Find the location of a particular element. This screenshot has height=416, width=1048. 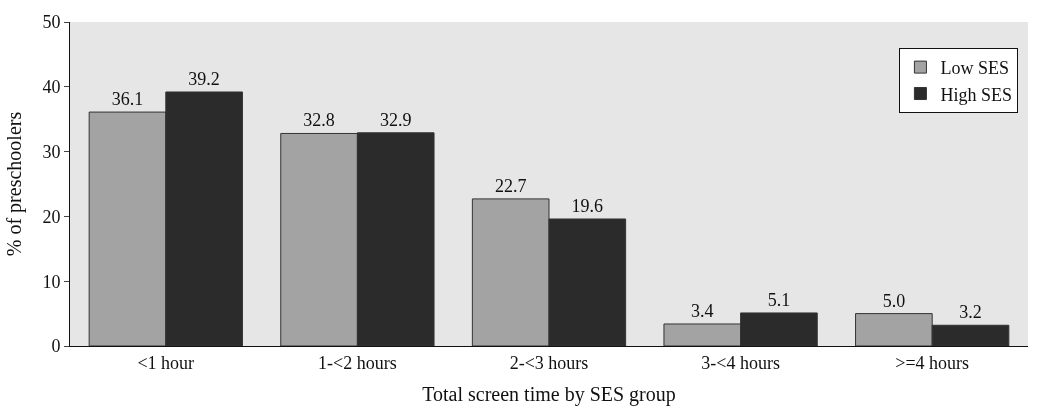

data-label: 3.4 is located at coordinates (702, 310).